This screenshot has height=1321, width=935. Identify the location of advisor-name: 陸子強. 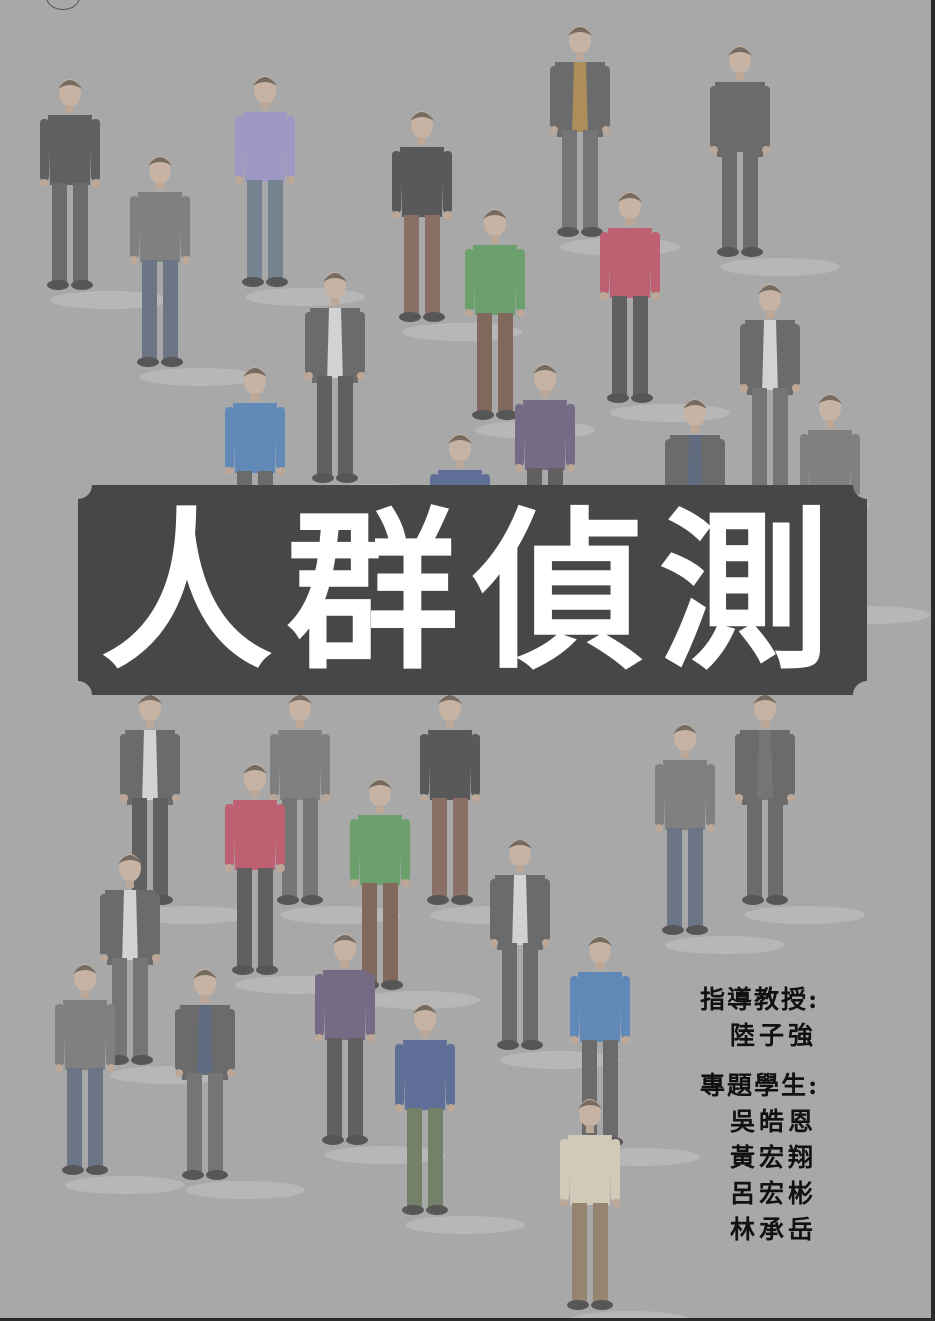
(774, 1035).